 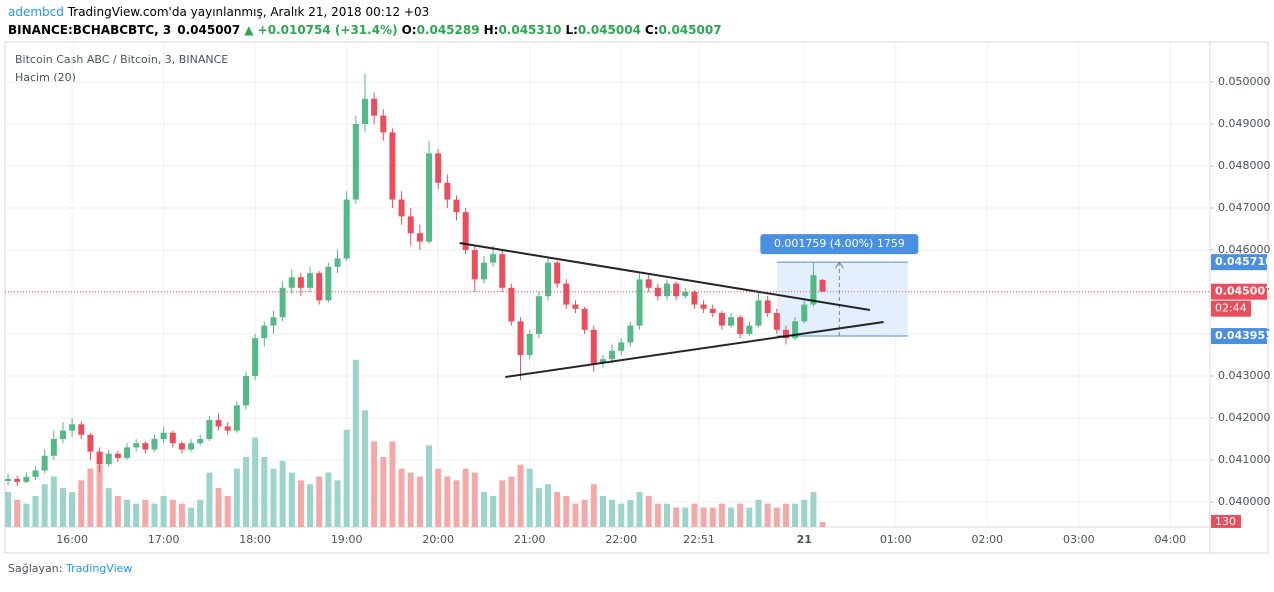 I want to click on countdown: 02:44, so click(x=1231, y=308).